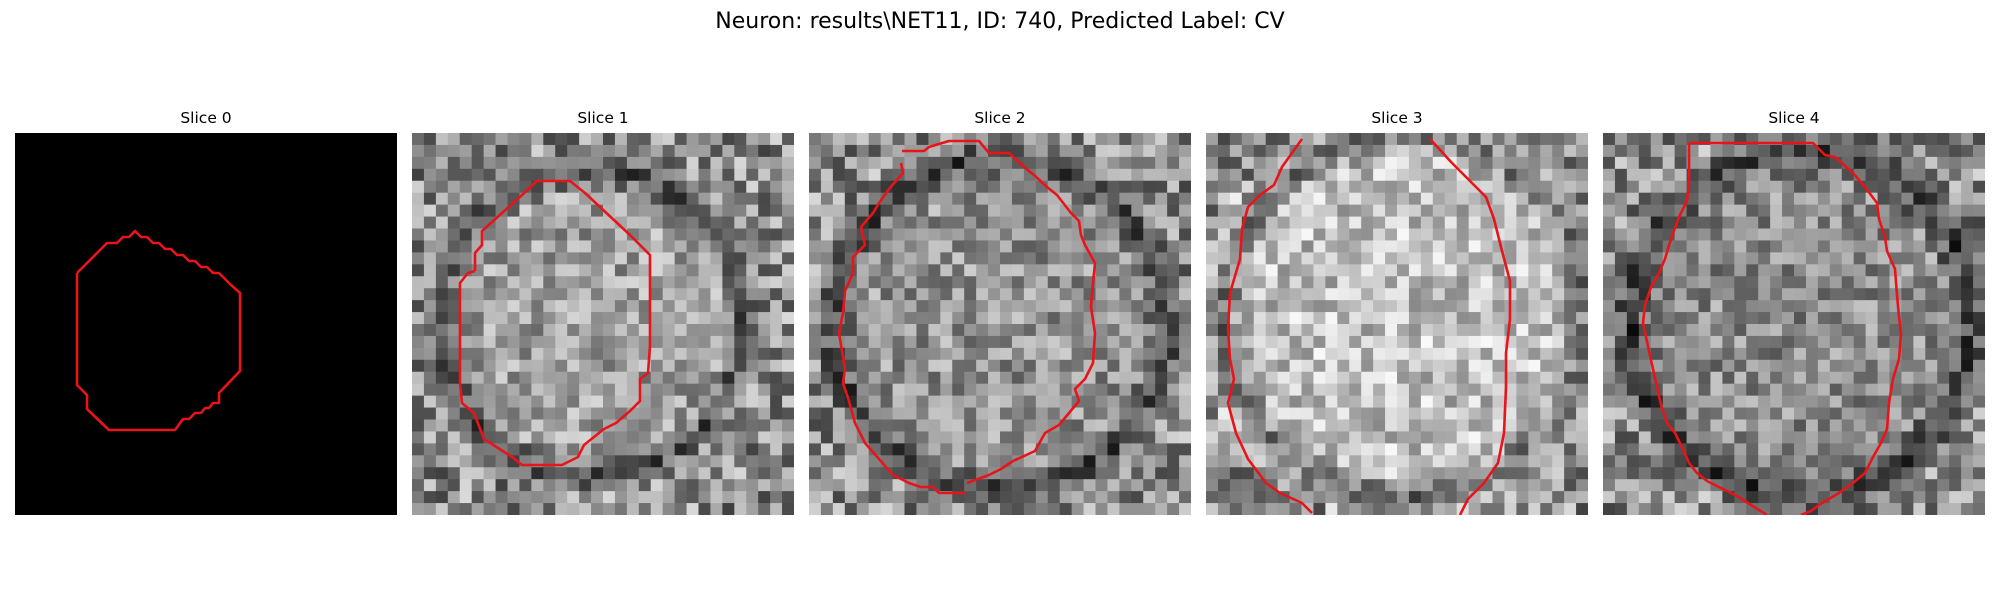  I want to click on slice-title: Slice 4, so click(1794, 118).